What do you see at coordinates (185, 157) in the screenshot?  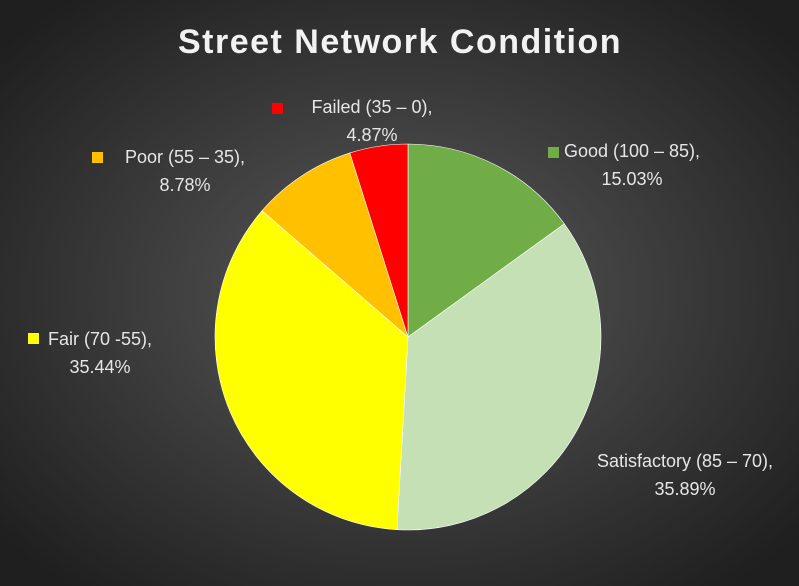 I see `data-label-category: Poor (55 – 35),` at bounding box center [185, 157].